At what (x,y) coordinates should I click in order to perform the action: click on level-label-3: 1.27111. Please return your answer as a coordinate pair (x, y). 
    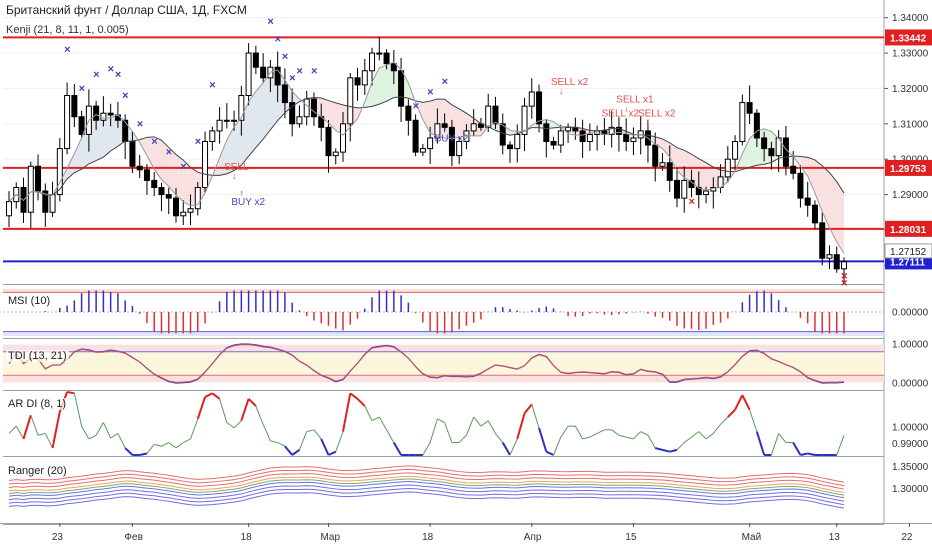
    Looking at the image, I should click on (907, 262).